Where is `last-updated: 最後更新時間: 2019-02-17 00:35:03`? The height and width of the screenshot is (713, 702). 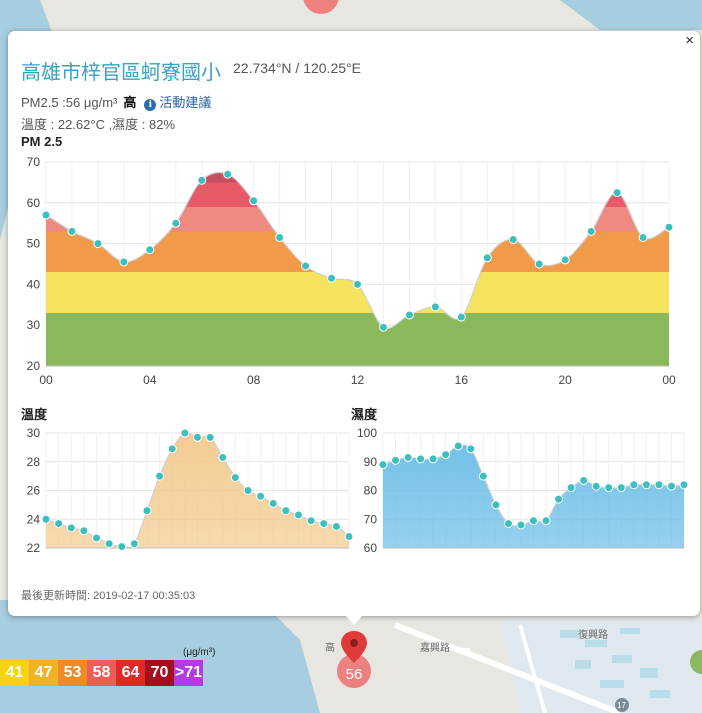 last-updated: 最後更新時間: 2019-02-17 00:35:03 is located at coordinates (108, 596).